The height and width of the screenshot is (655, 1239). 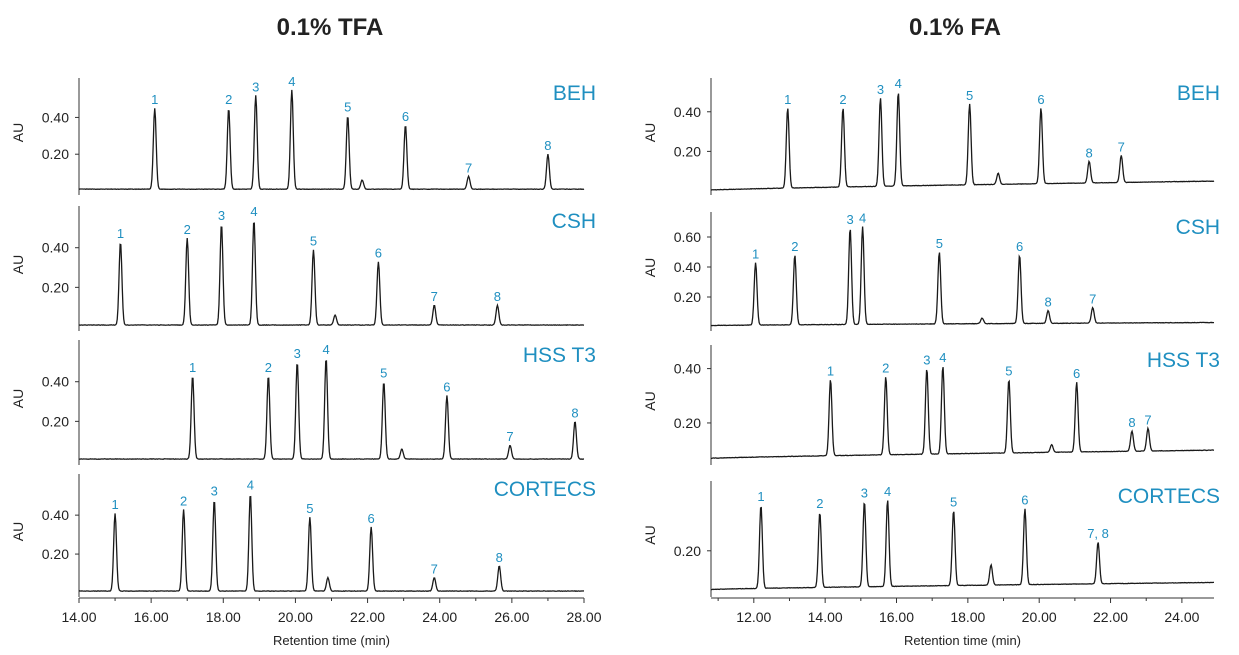 What do you see at coordinates (268, 367) in the screenshot?
I see `panel0-row2-peak-label: 2` at bounding box center [268, 367].